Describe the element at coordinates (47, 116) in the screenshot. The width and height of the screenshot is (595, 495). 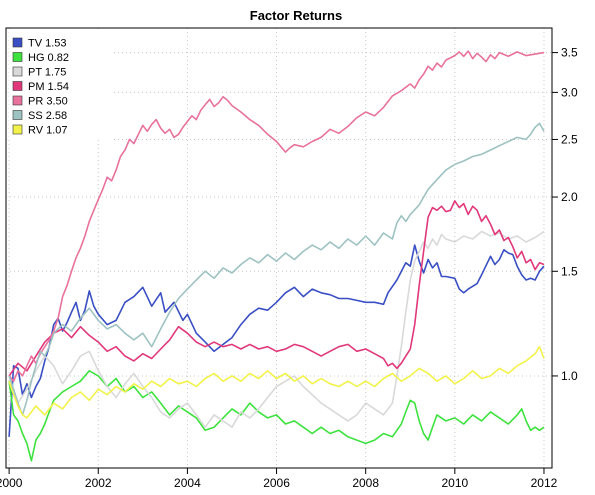
I see `legend-label-ss: SS 2.58` at that location.